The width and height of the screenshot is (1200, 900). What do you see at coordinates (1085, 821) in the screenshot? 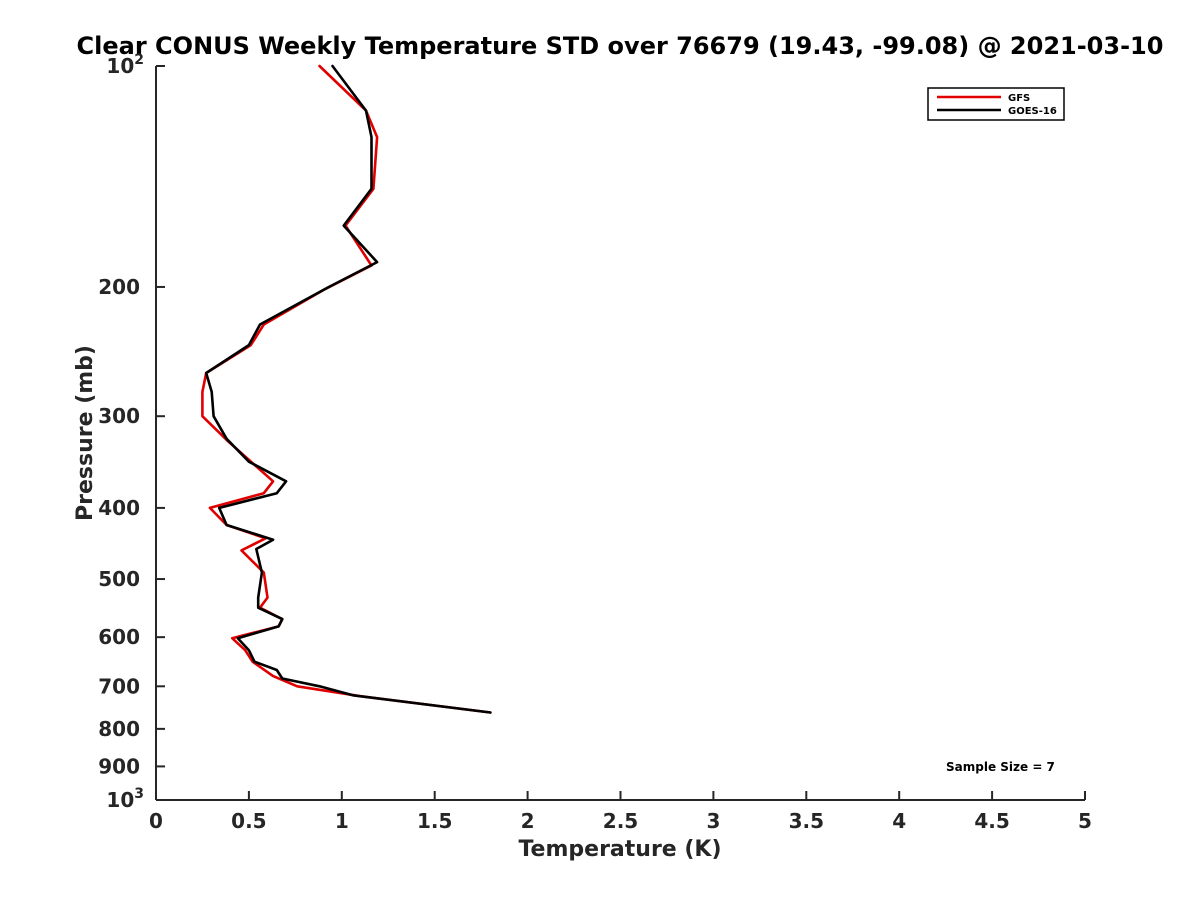
I see `x-tick-label: 5` at bounding box center [1085, 821].